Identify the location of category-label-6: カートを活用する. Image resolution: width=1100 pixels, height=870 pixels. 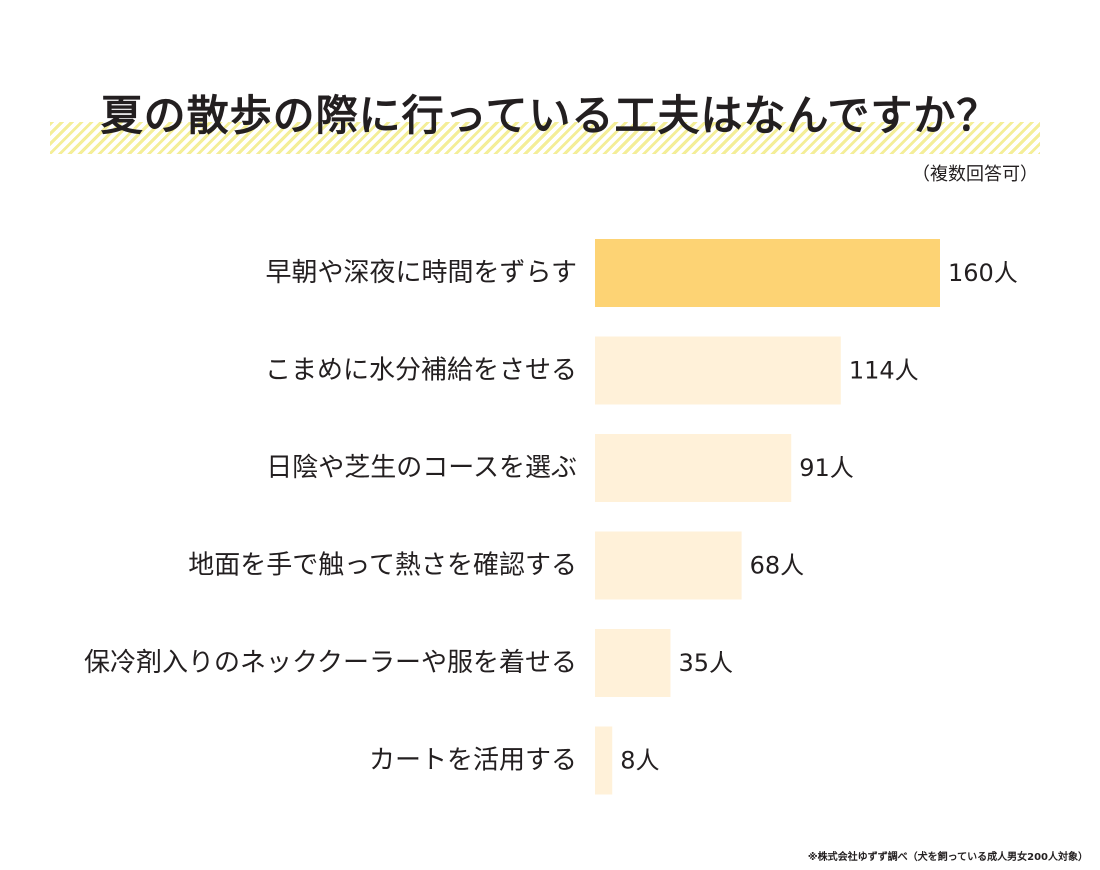
(473, 761).